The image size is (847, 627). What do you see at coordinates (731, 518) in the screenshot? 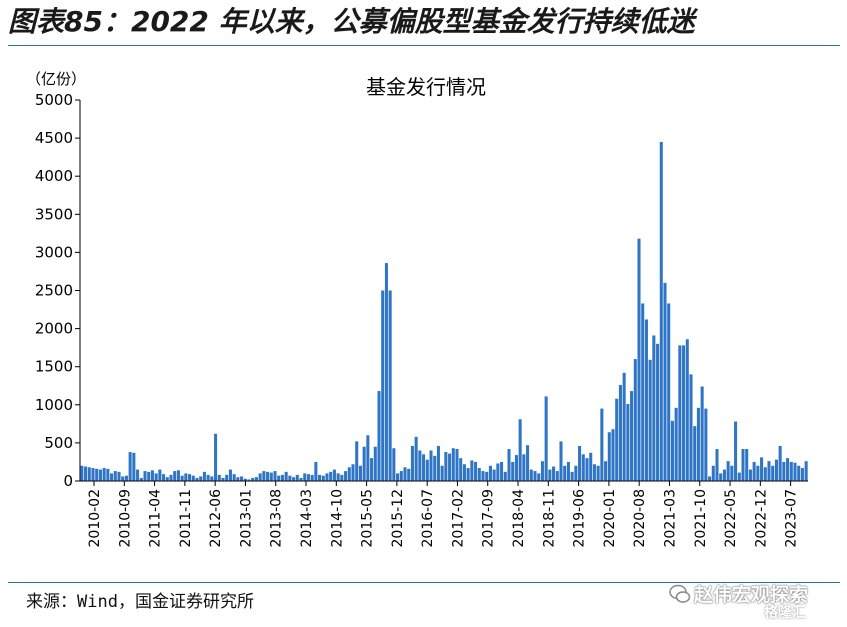
I see `x-tick-label: 2022-05` at bounding box center [731, 518].